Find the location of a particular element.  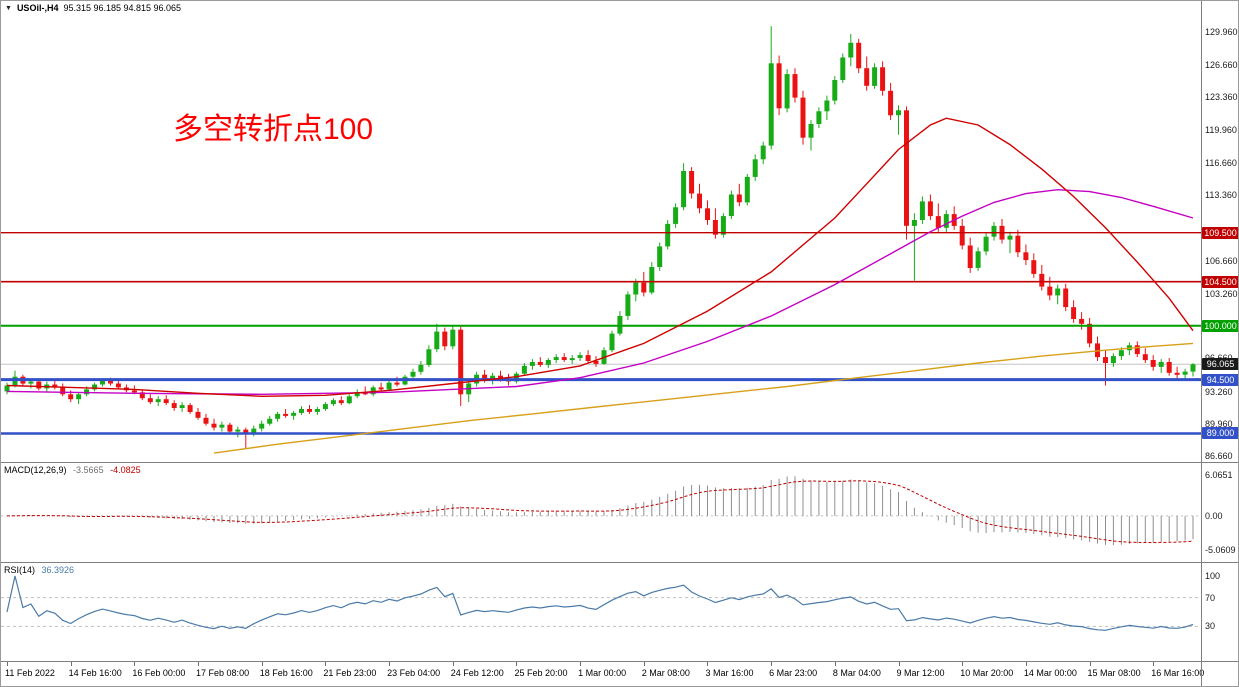

time-label: 17 Feb 08:00 is located at coordinates (223, 673).